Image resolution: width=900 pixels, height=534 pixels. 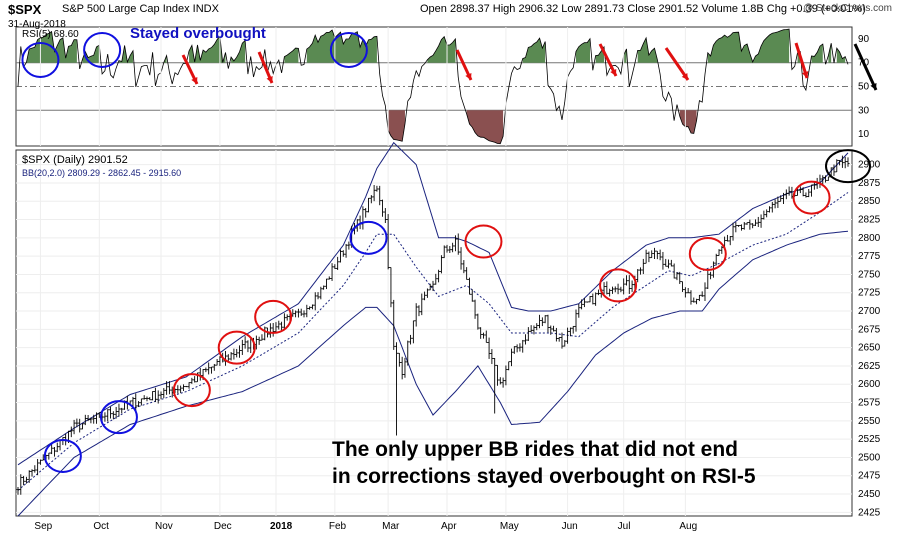 I want to click on price-tick-label: 2525, so click(x=869, y=439).